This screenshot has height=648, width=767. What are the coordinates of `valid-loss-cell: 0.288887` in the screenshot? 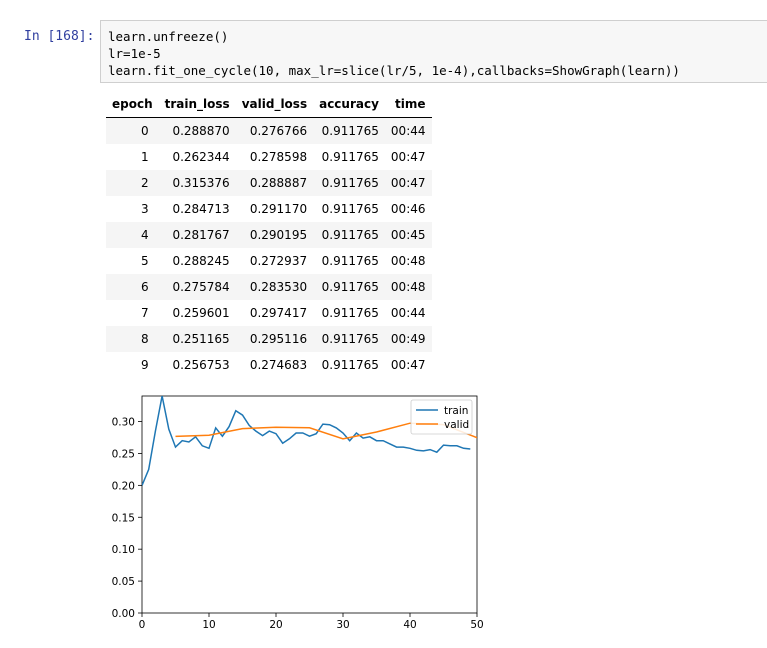 It's located at (274, 183).